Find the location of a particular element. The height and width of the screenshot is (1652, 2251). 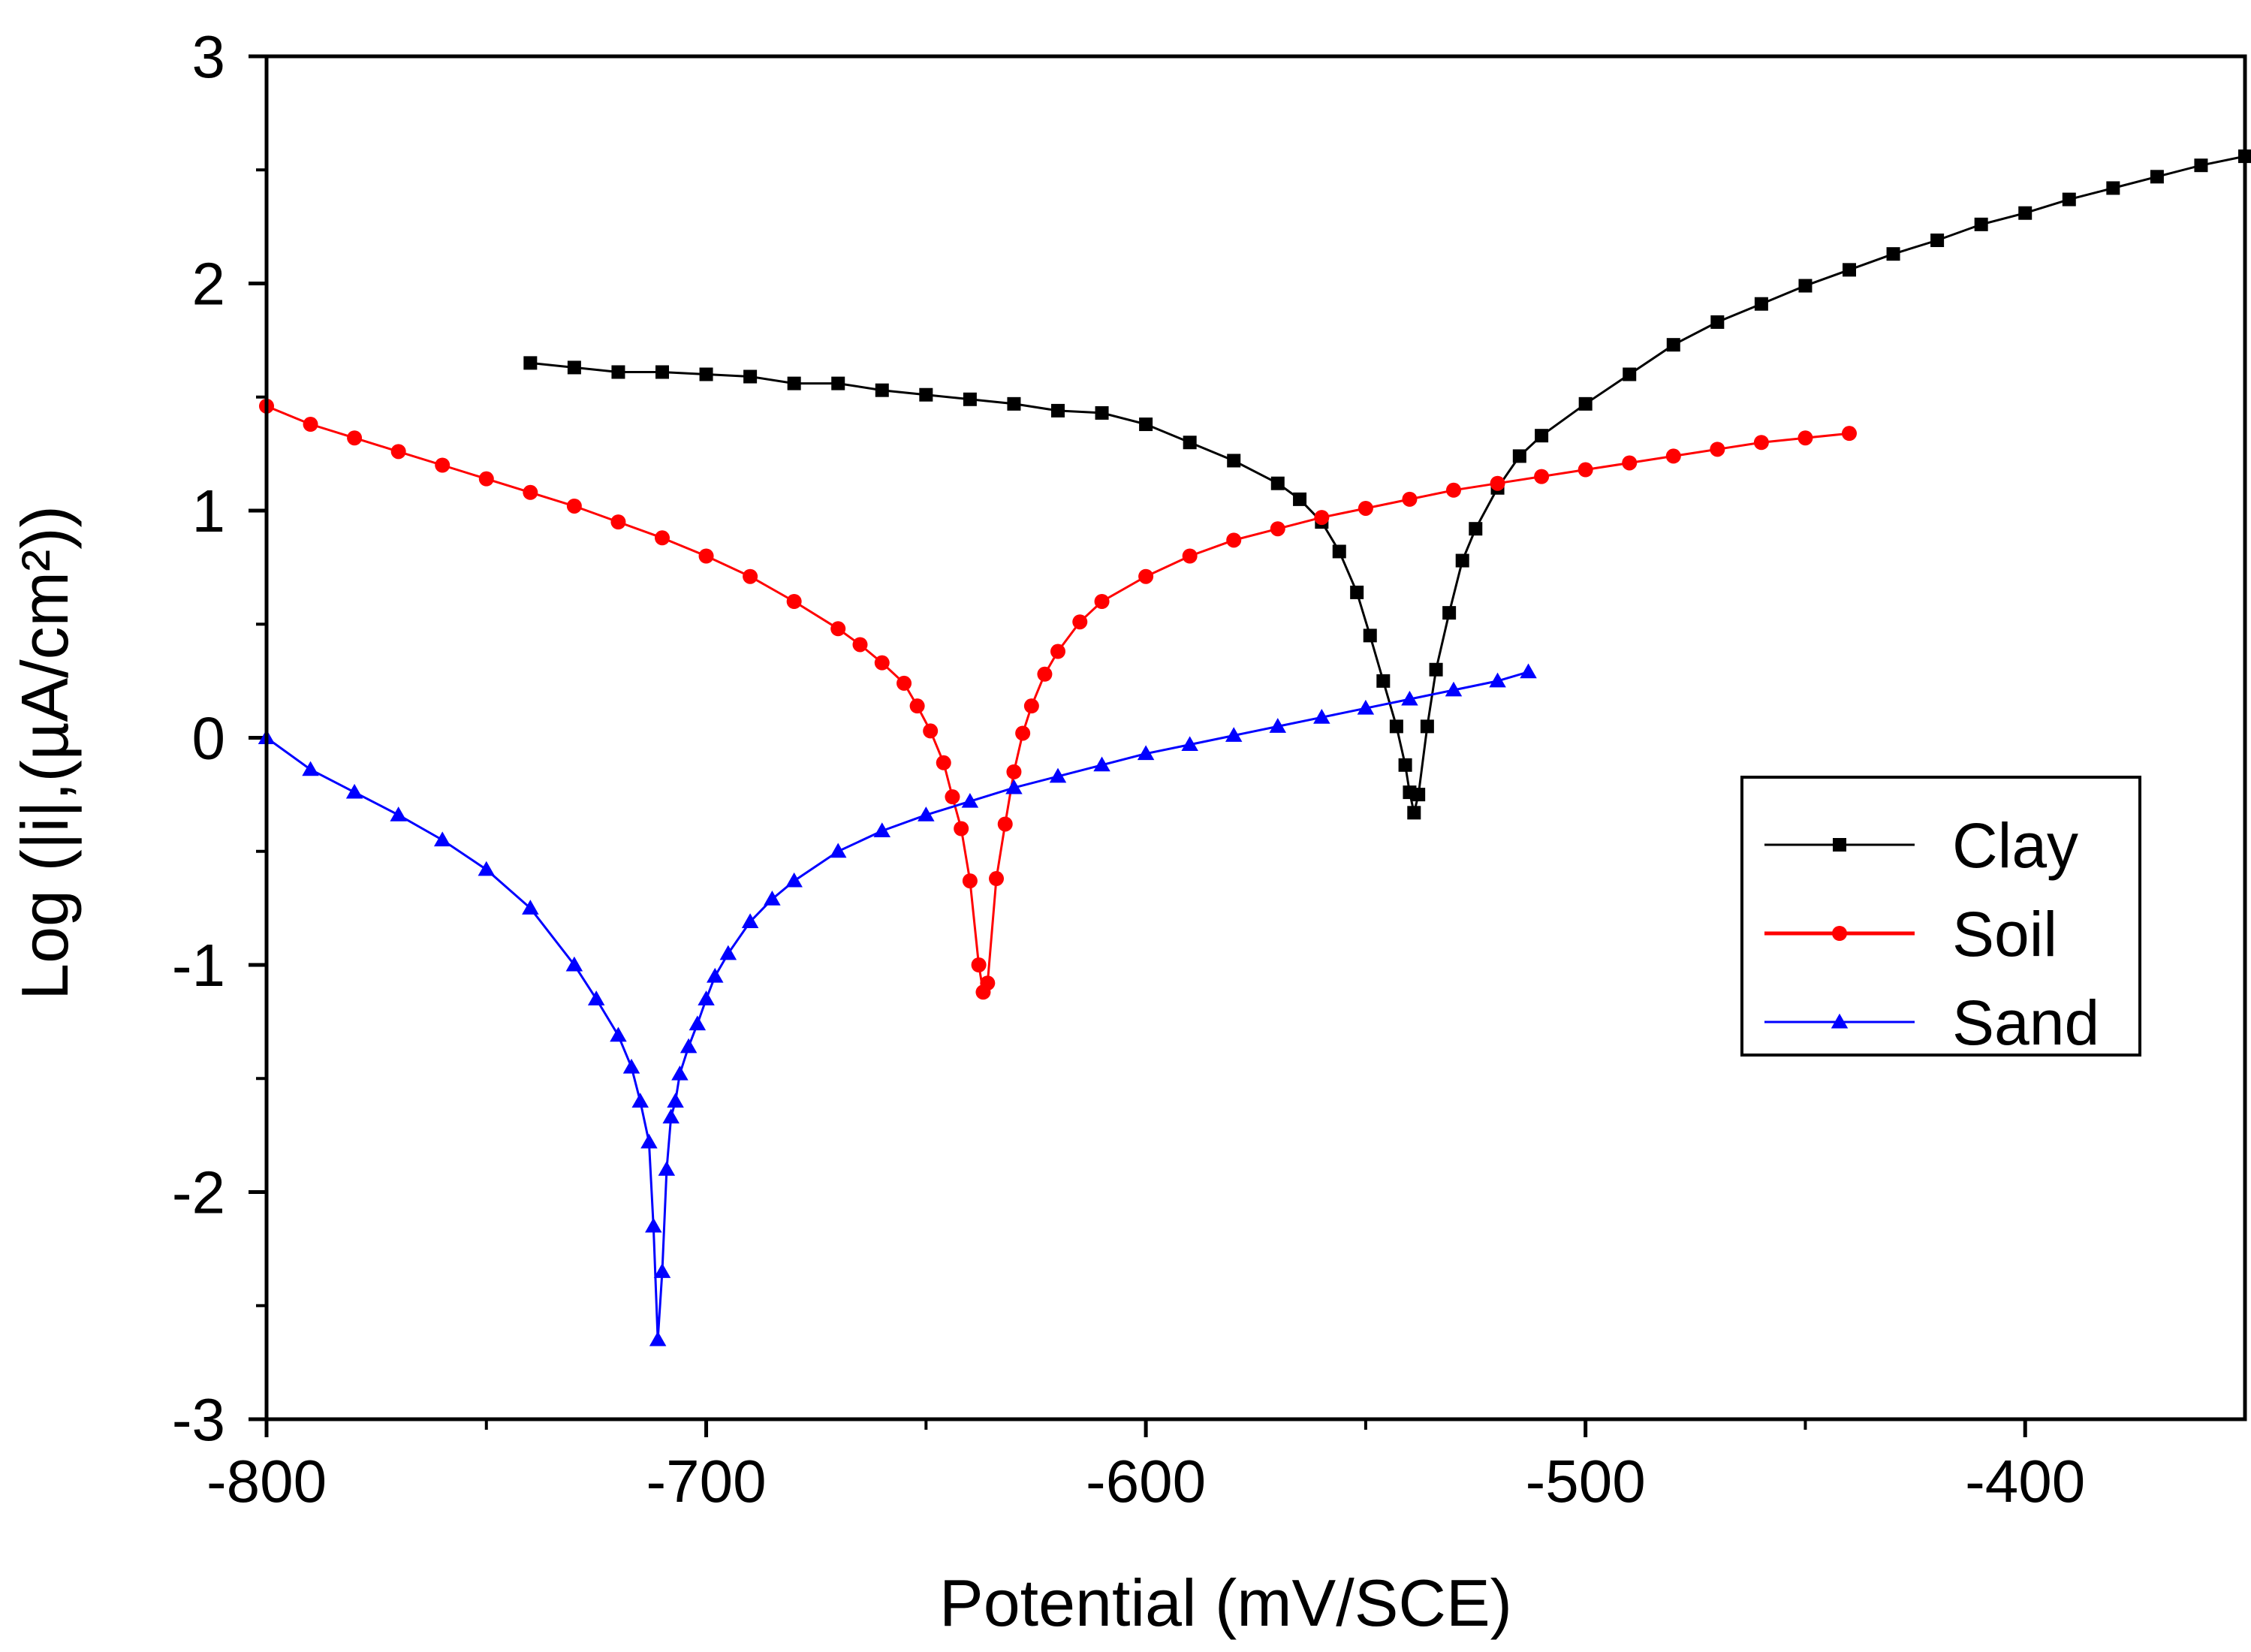

legend-item-sand: Sand is located at coordinates (1931, 1022).